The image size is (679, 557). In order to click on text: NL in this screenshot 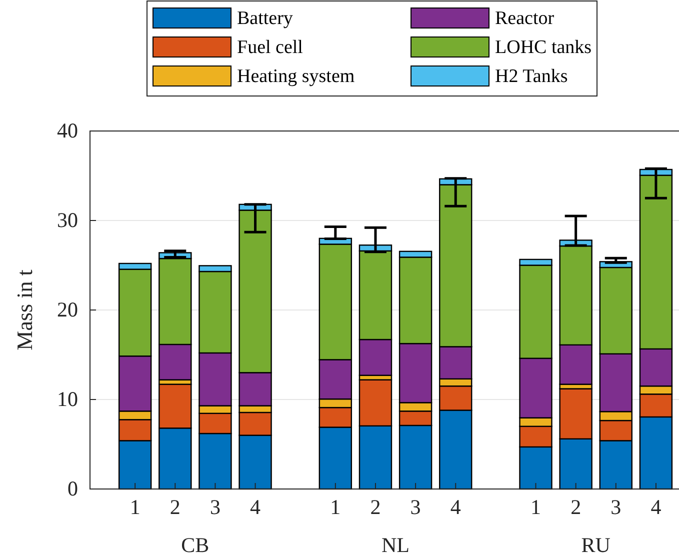, I will do `click(396, 545)`.